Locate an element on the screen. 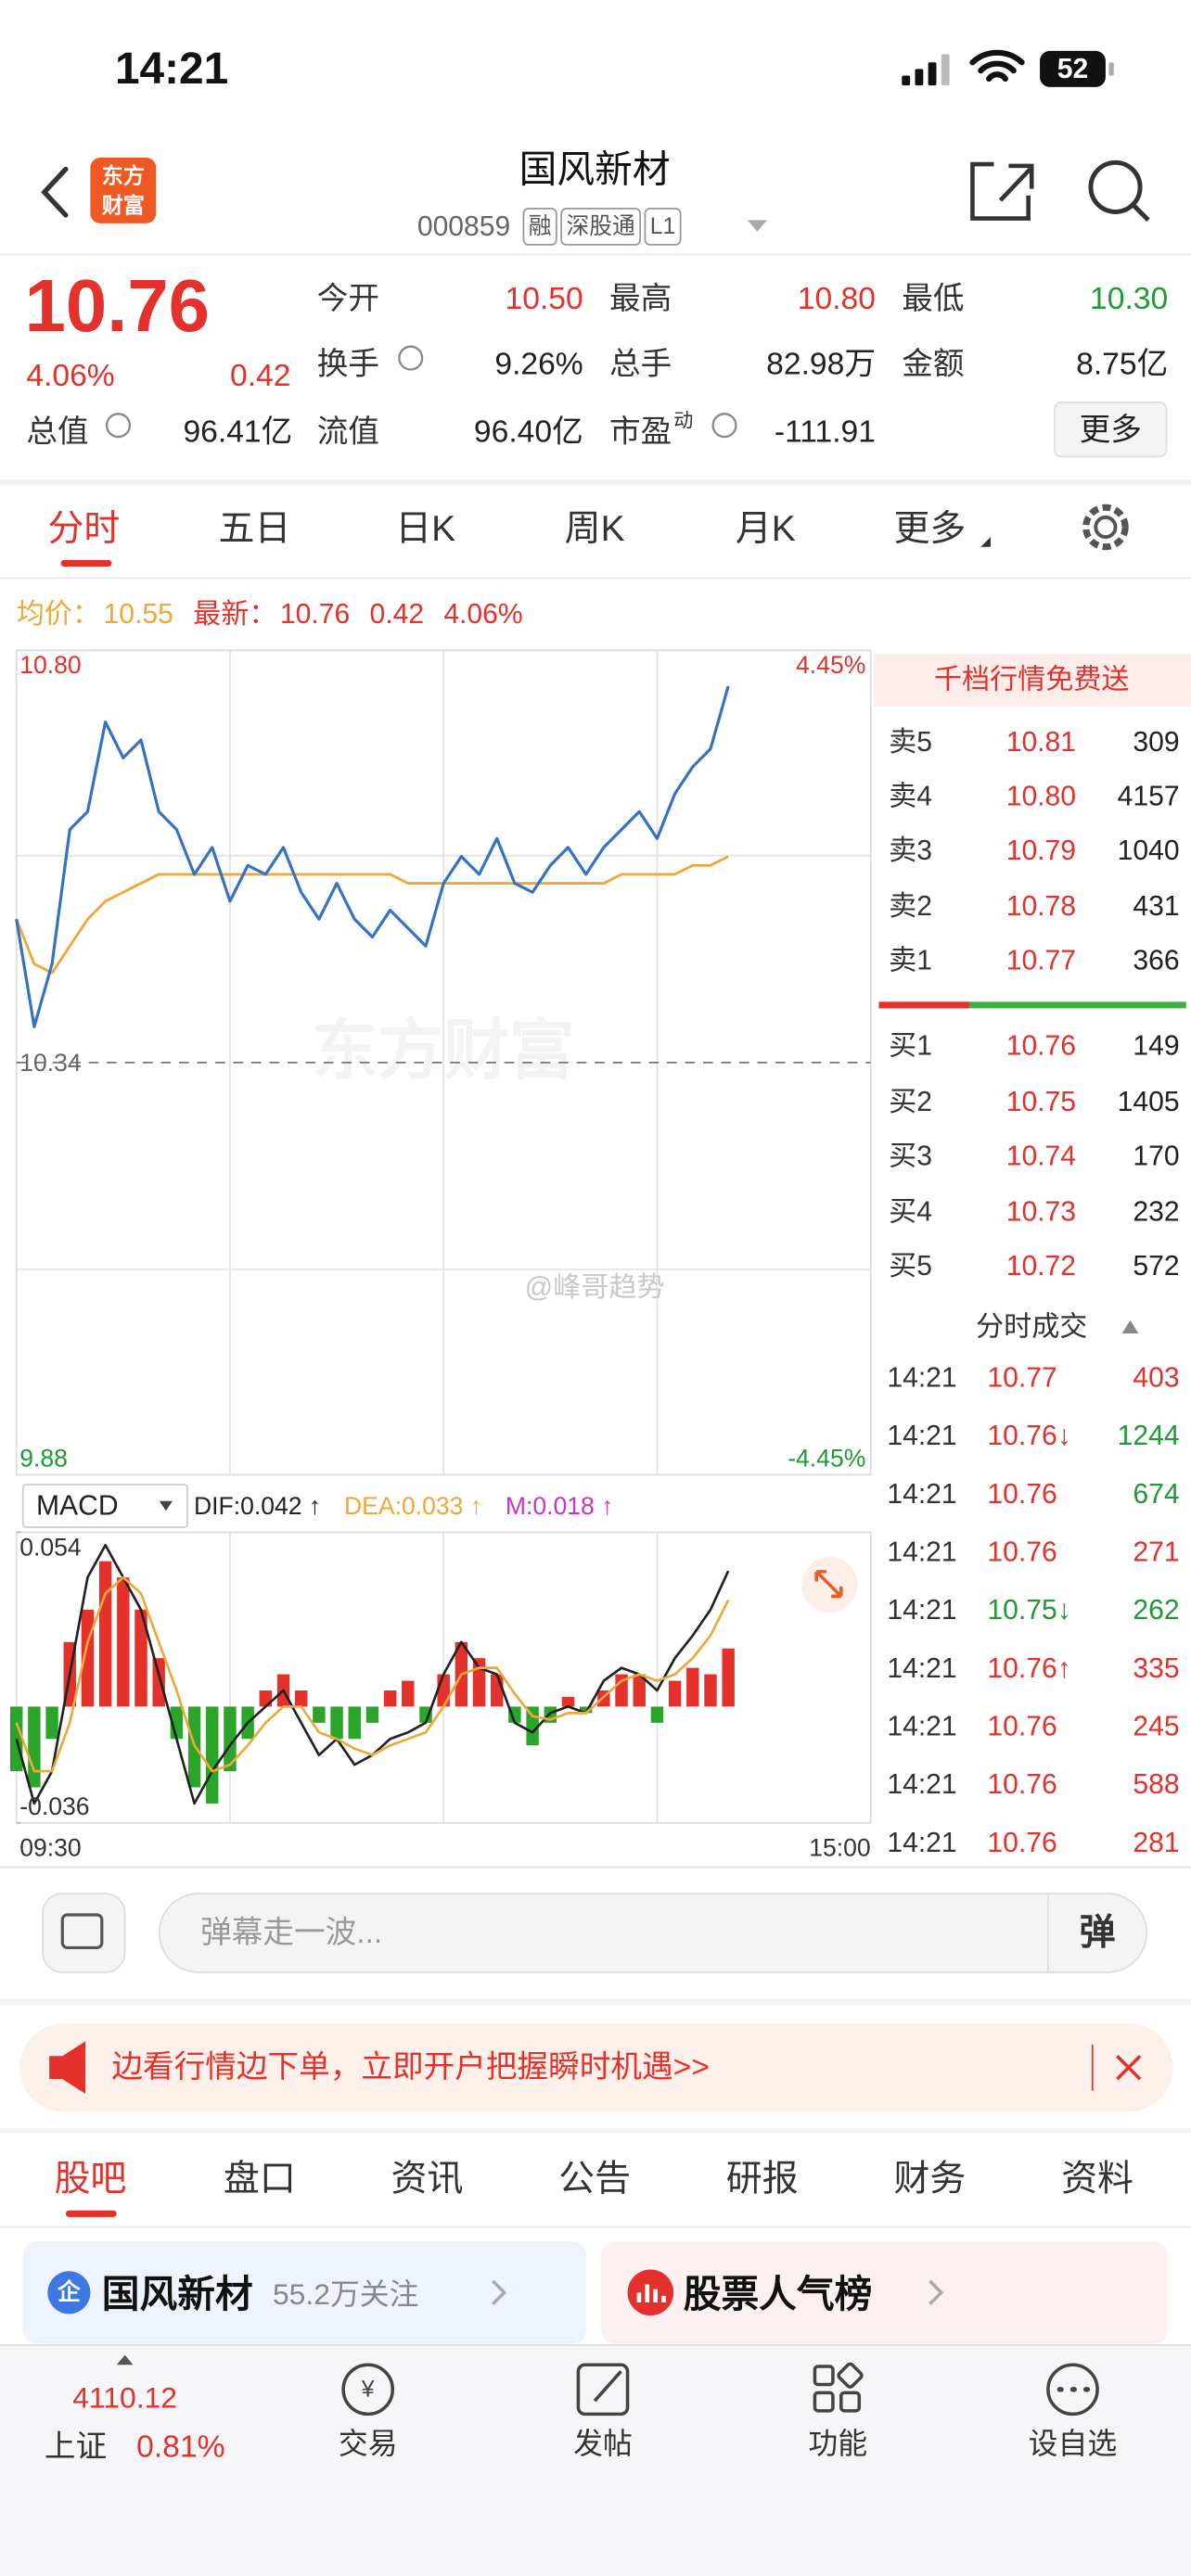 This screenshot has height=2576, width=1191. back-button is located at coordinates (55, 192).